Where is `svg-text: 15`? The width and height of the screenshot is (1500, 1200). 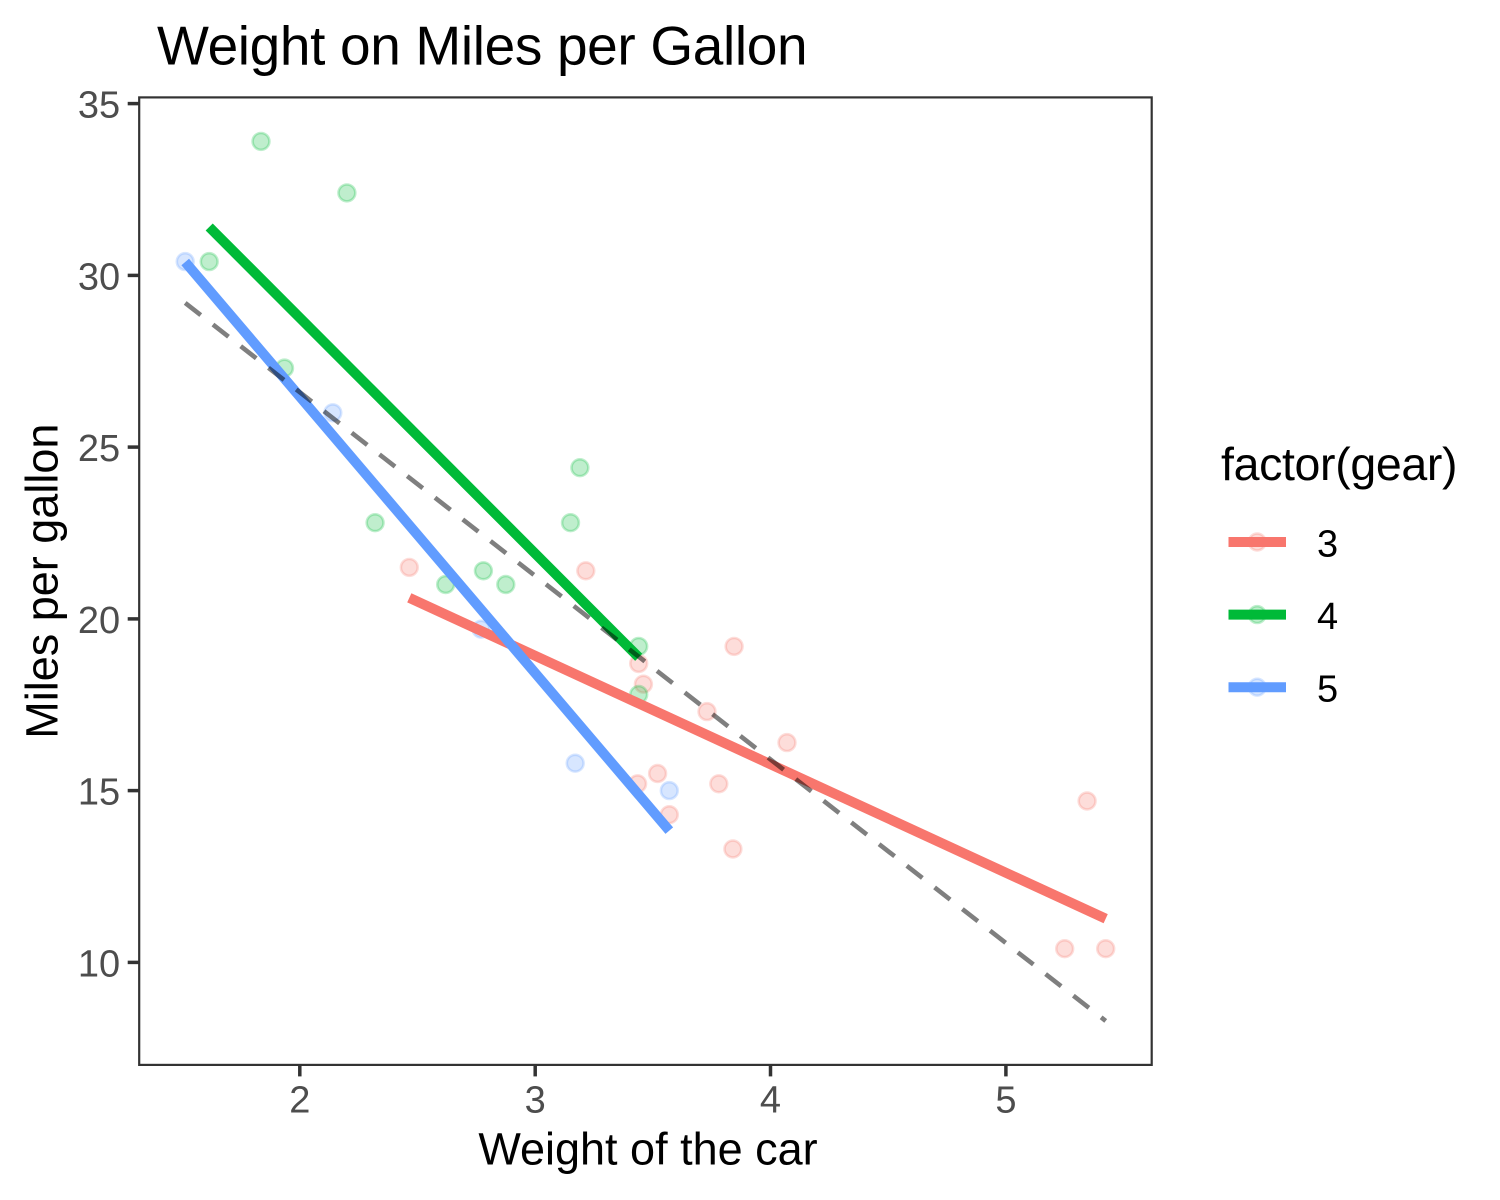
svg-text: 15 is located at coordinates (99, 793).